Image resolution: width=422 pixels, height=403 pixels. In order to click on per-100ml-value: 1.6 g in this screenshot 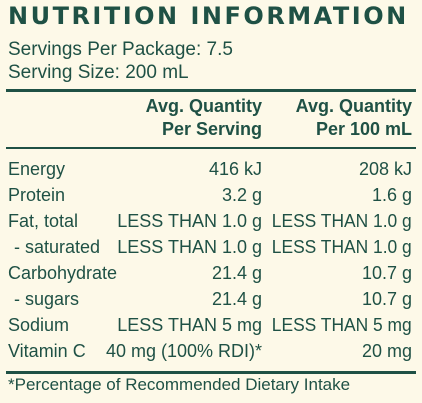, I will do `click(391, 195)`.